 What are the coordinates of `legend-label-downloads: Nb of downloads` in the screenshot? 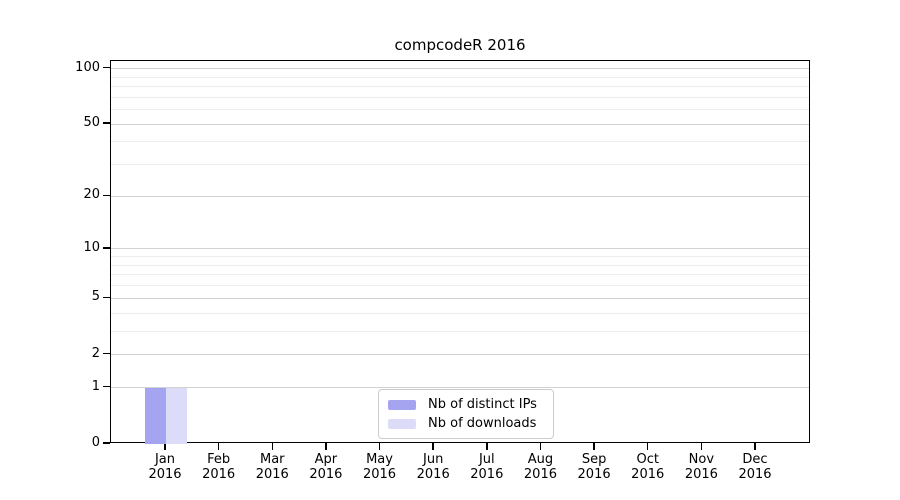 It's located at (482, 423).